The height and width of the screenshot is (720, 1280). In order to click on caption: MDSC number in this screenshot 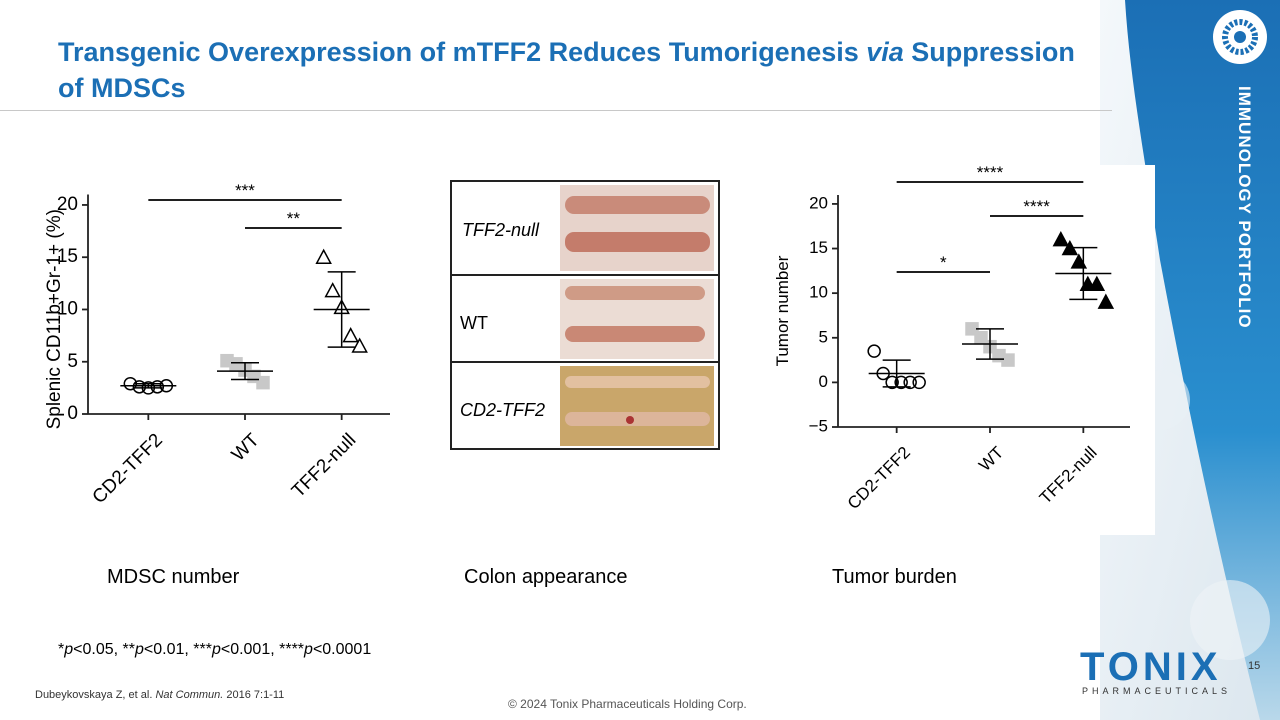, I will do `click(173, 577)`.